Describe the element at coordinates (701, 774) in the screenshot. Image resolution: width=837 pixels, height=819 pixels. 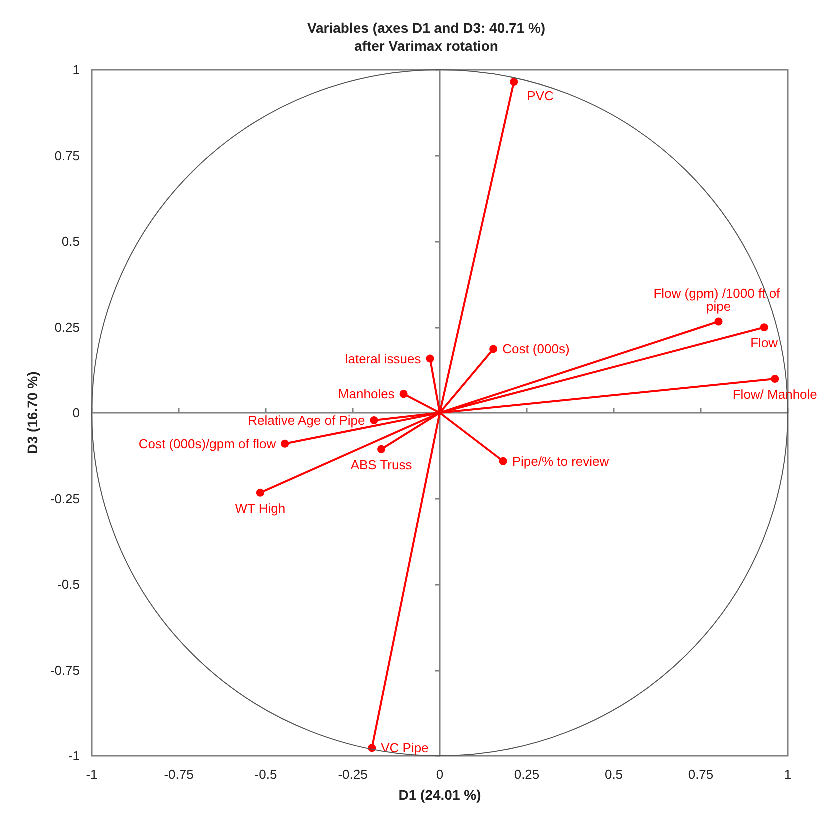
I see `x-tick-label: 0.75` at that location.